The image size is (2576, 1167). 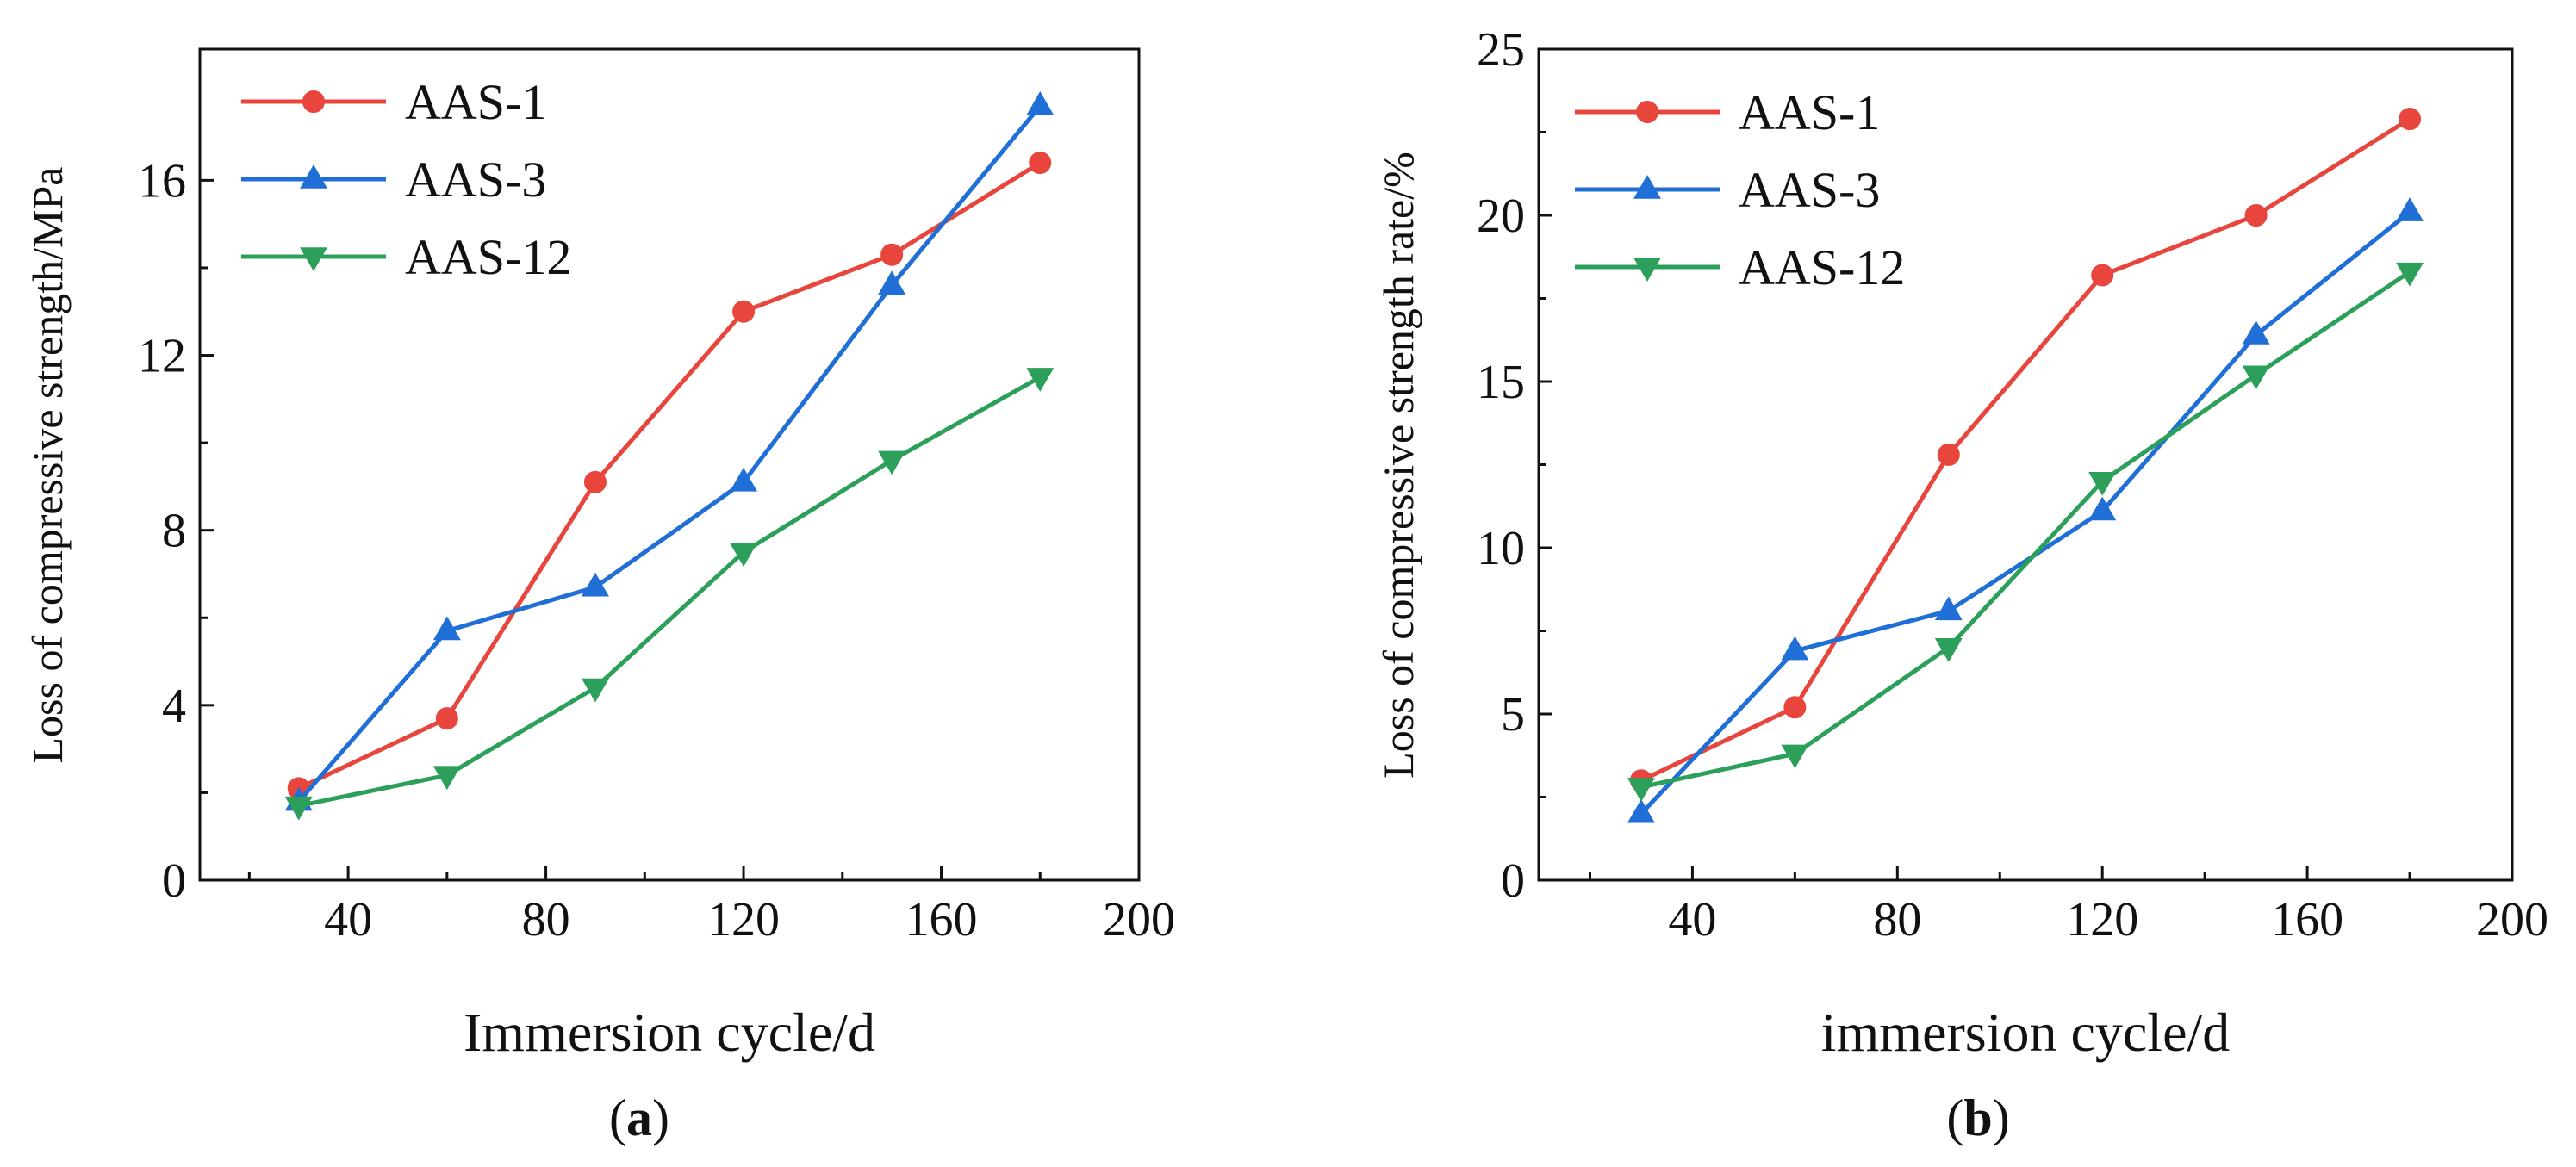 What do you see at coordinates (488, 257) in the screenshot?
I see `legend-label-a-AAS-12: AAS-12` at bounding box center [488, 257].